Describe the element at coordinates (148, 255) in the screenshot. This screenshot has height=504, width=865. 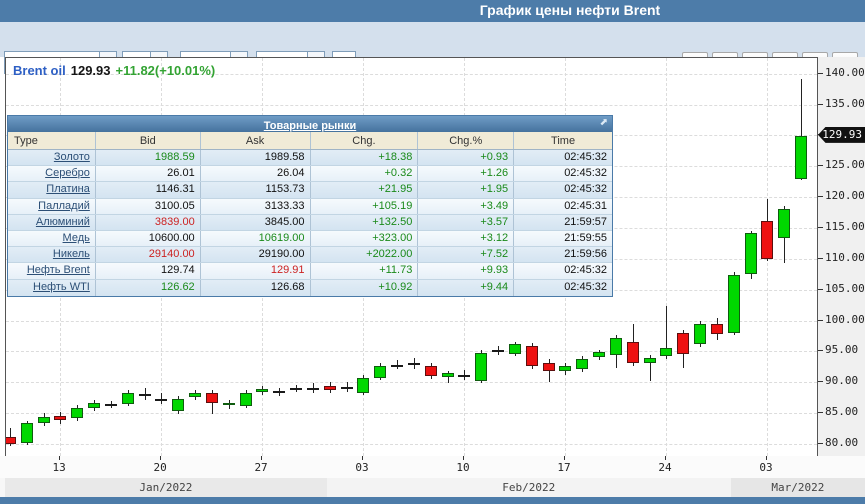
I see `cell-bid: 29140.00` at that location.